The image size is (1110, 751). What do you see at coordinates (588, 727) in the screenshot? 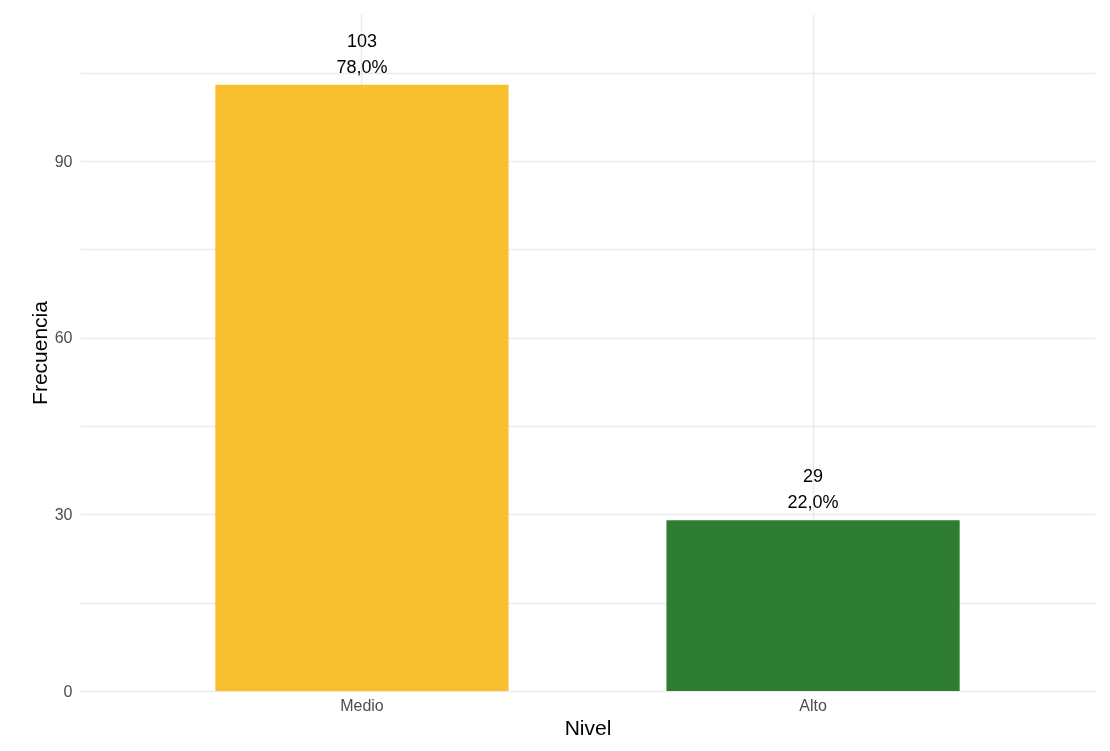
I see `x-axis-title: Nivel` at bounding box center [588, 727].